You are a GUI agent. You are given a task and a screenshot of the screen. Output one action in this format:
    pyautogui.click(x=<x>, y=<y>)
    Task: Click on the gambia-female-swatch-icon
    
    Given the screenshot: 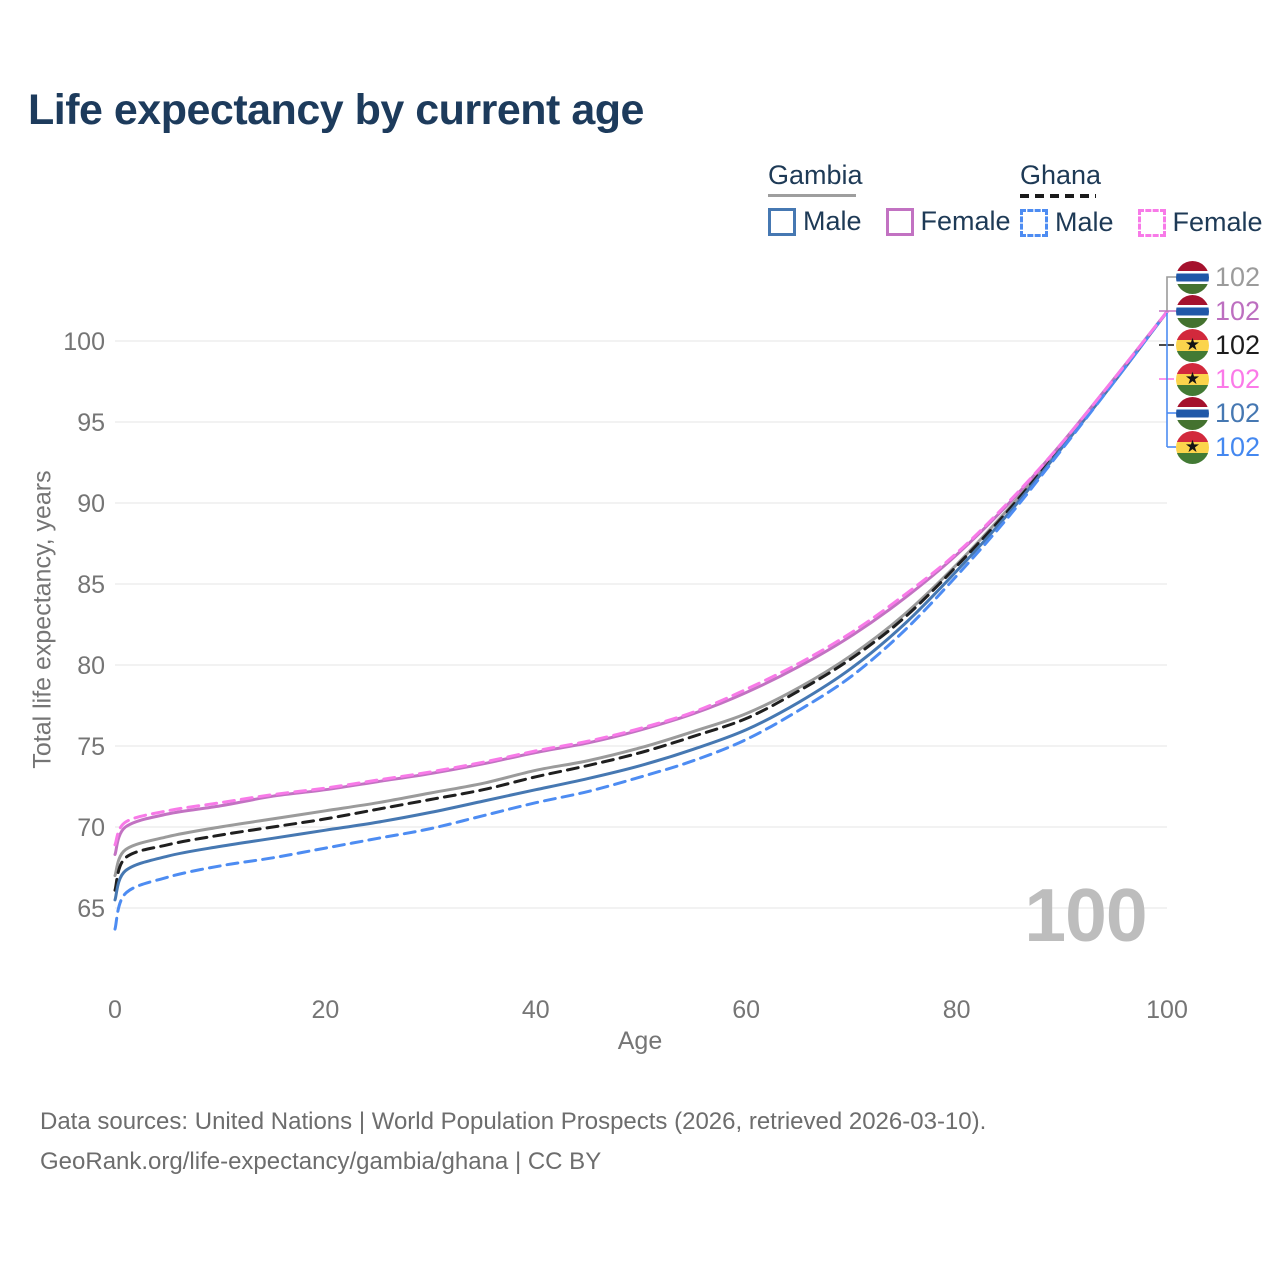 What is the action you would take?
    pyautogui.click(x=899, y=221)
    